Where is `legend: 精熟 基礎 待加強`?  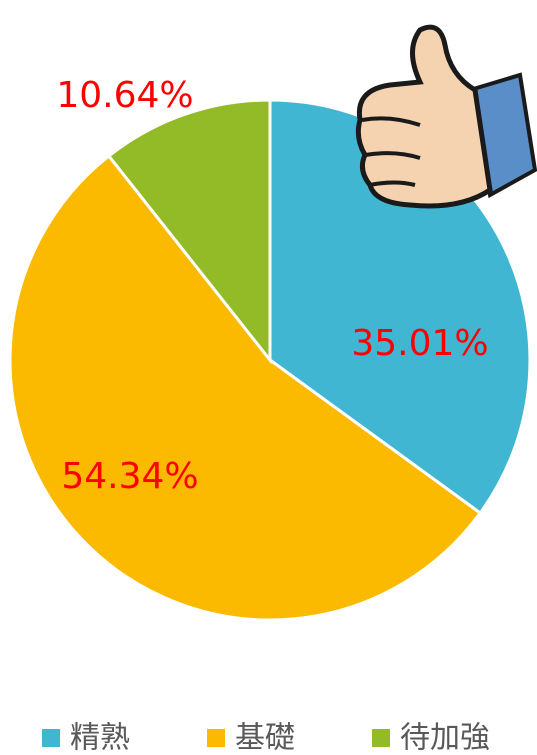
legend: 精熟 基礎 待加強 is located at coordinates (266, 738).